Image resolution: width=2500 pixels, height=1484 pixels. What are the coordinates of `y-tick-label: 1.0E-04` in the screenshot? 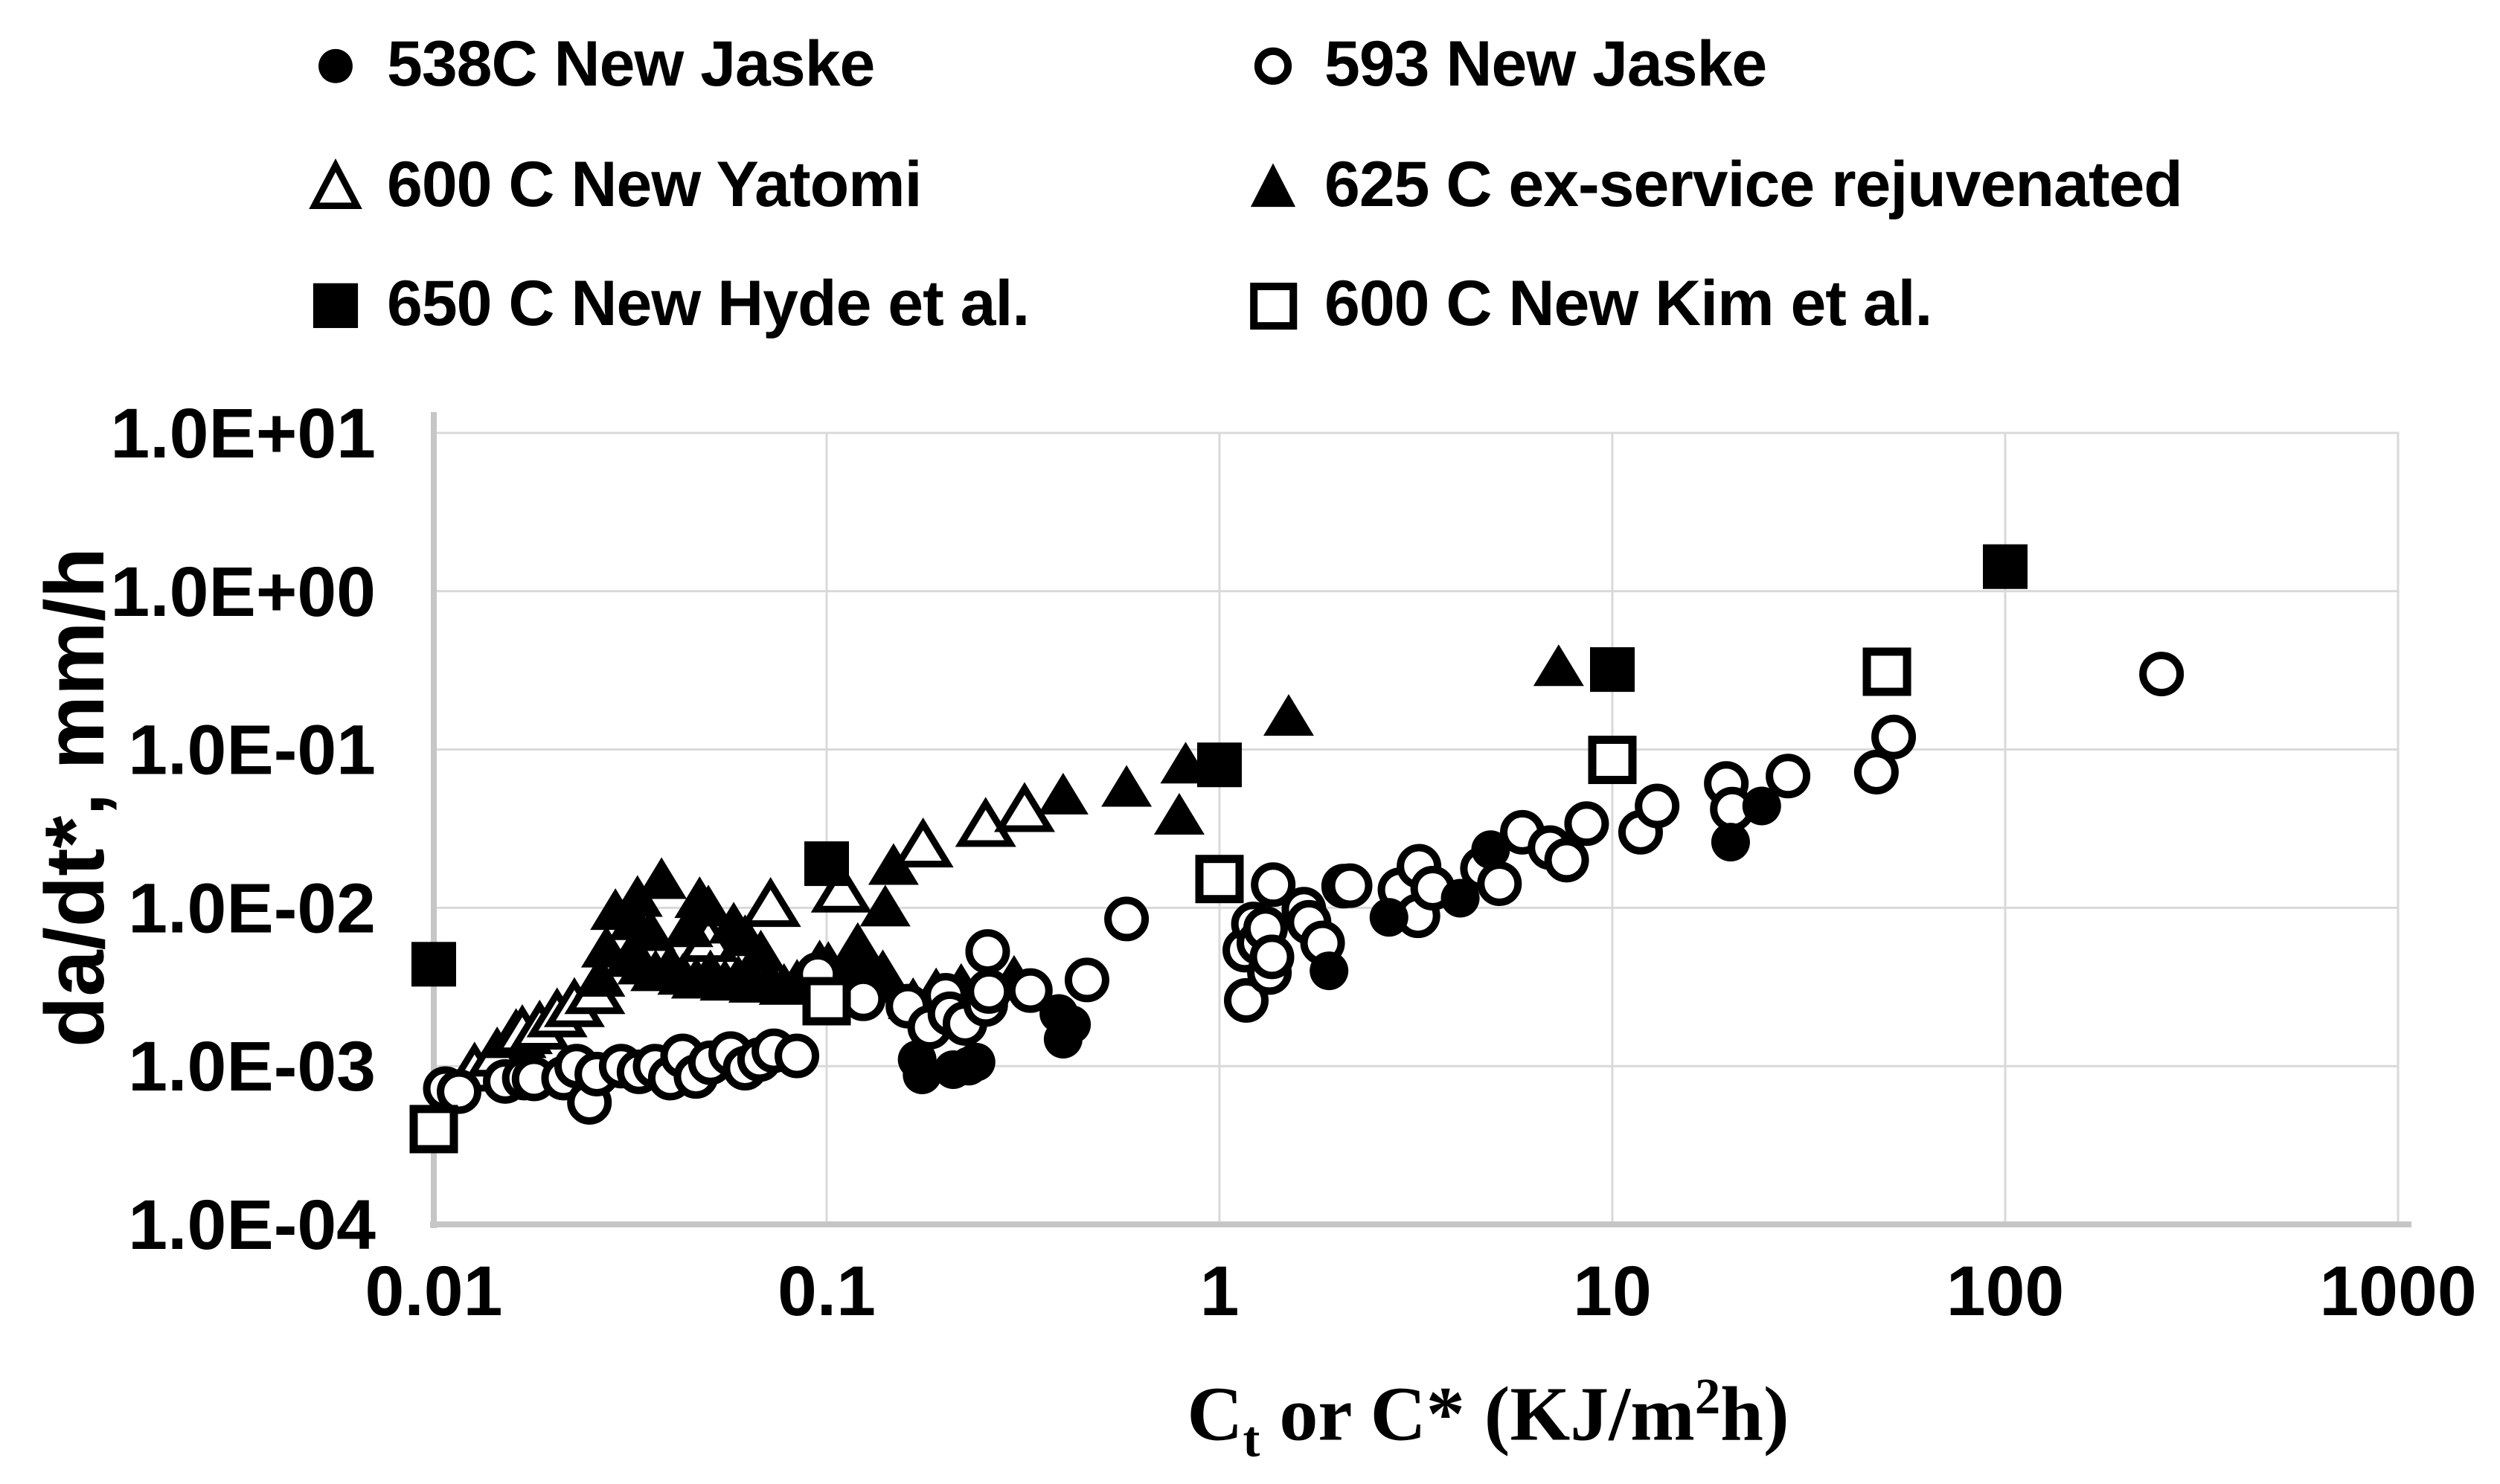 It's located at (252, 1225).